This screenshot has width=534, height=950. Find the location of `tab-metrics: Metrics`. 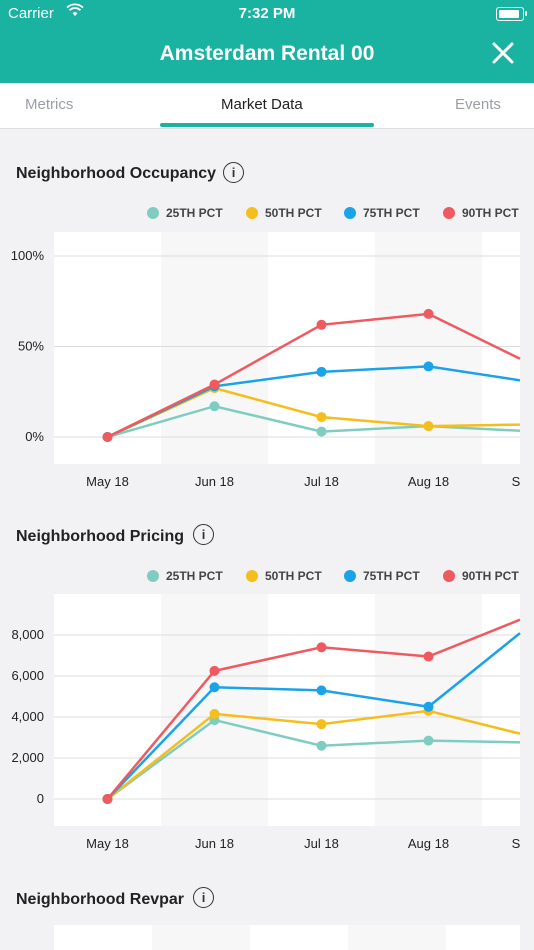

tab-metrics: Metrics is located at coordinates (49, 104).